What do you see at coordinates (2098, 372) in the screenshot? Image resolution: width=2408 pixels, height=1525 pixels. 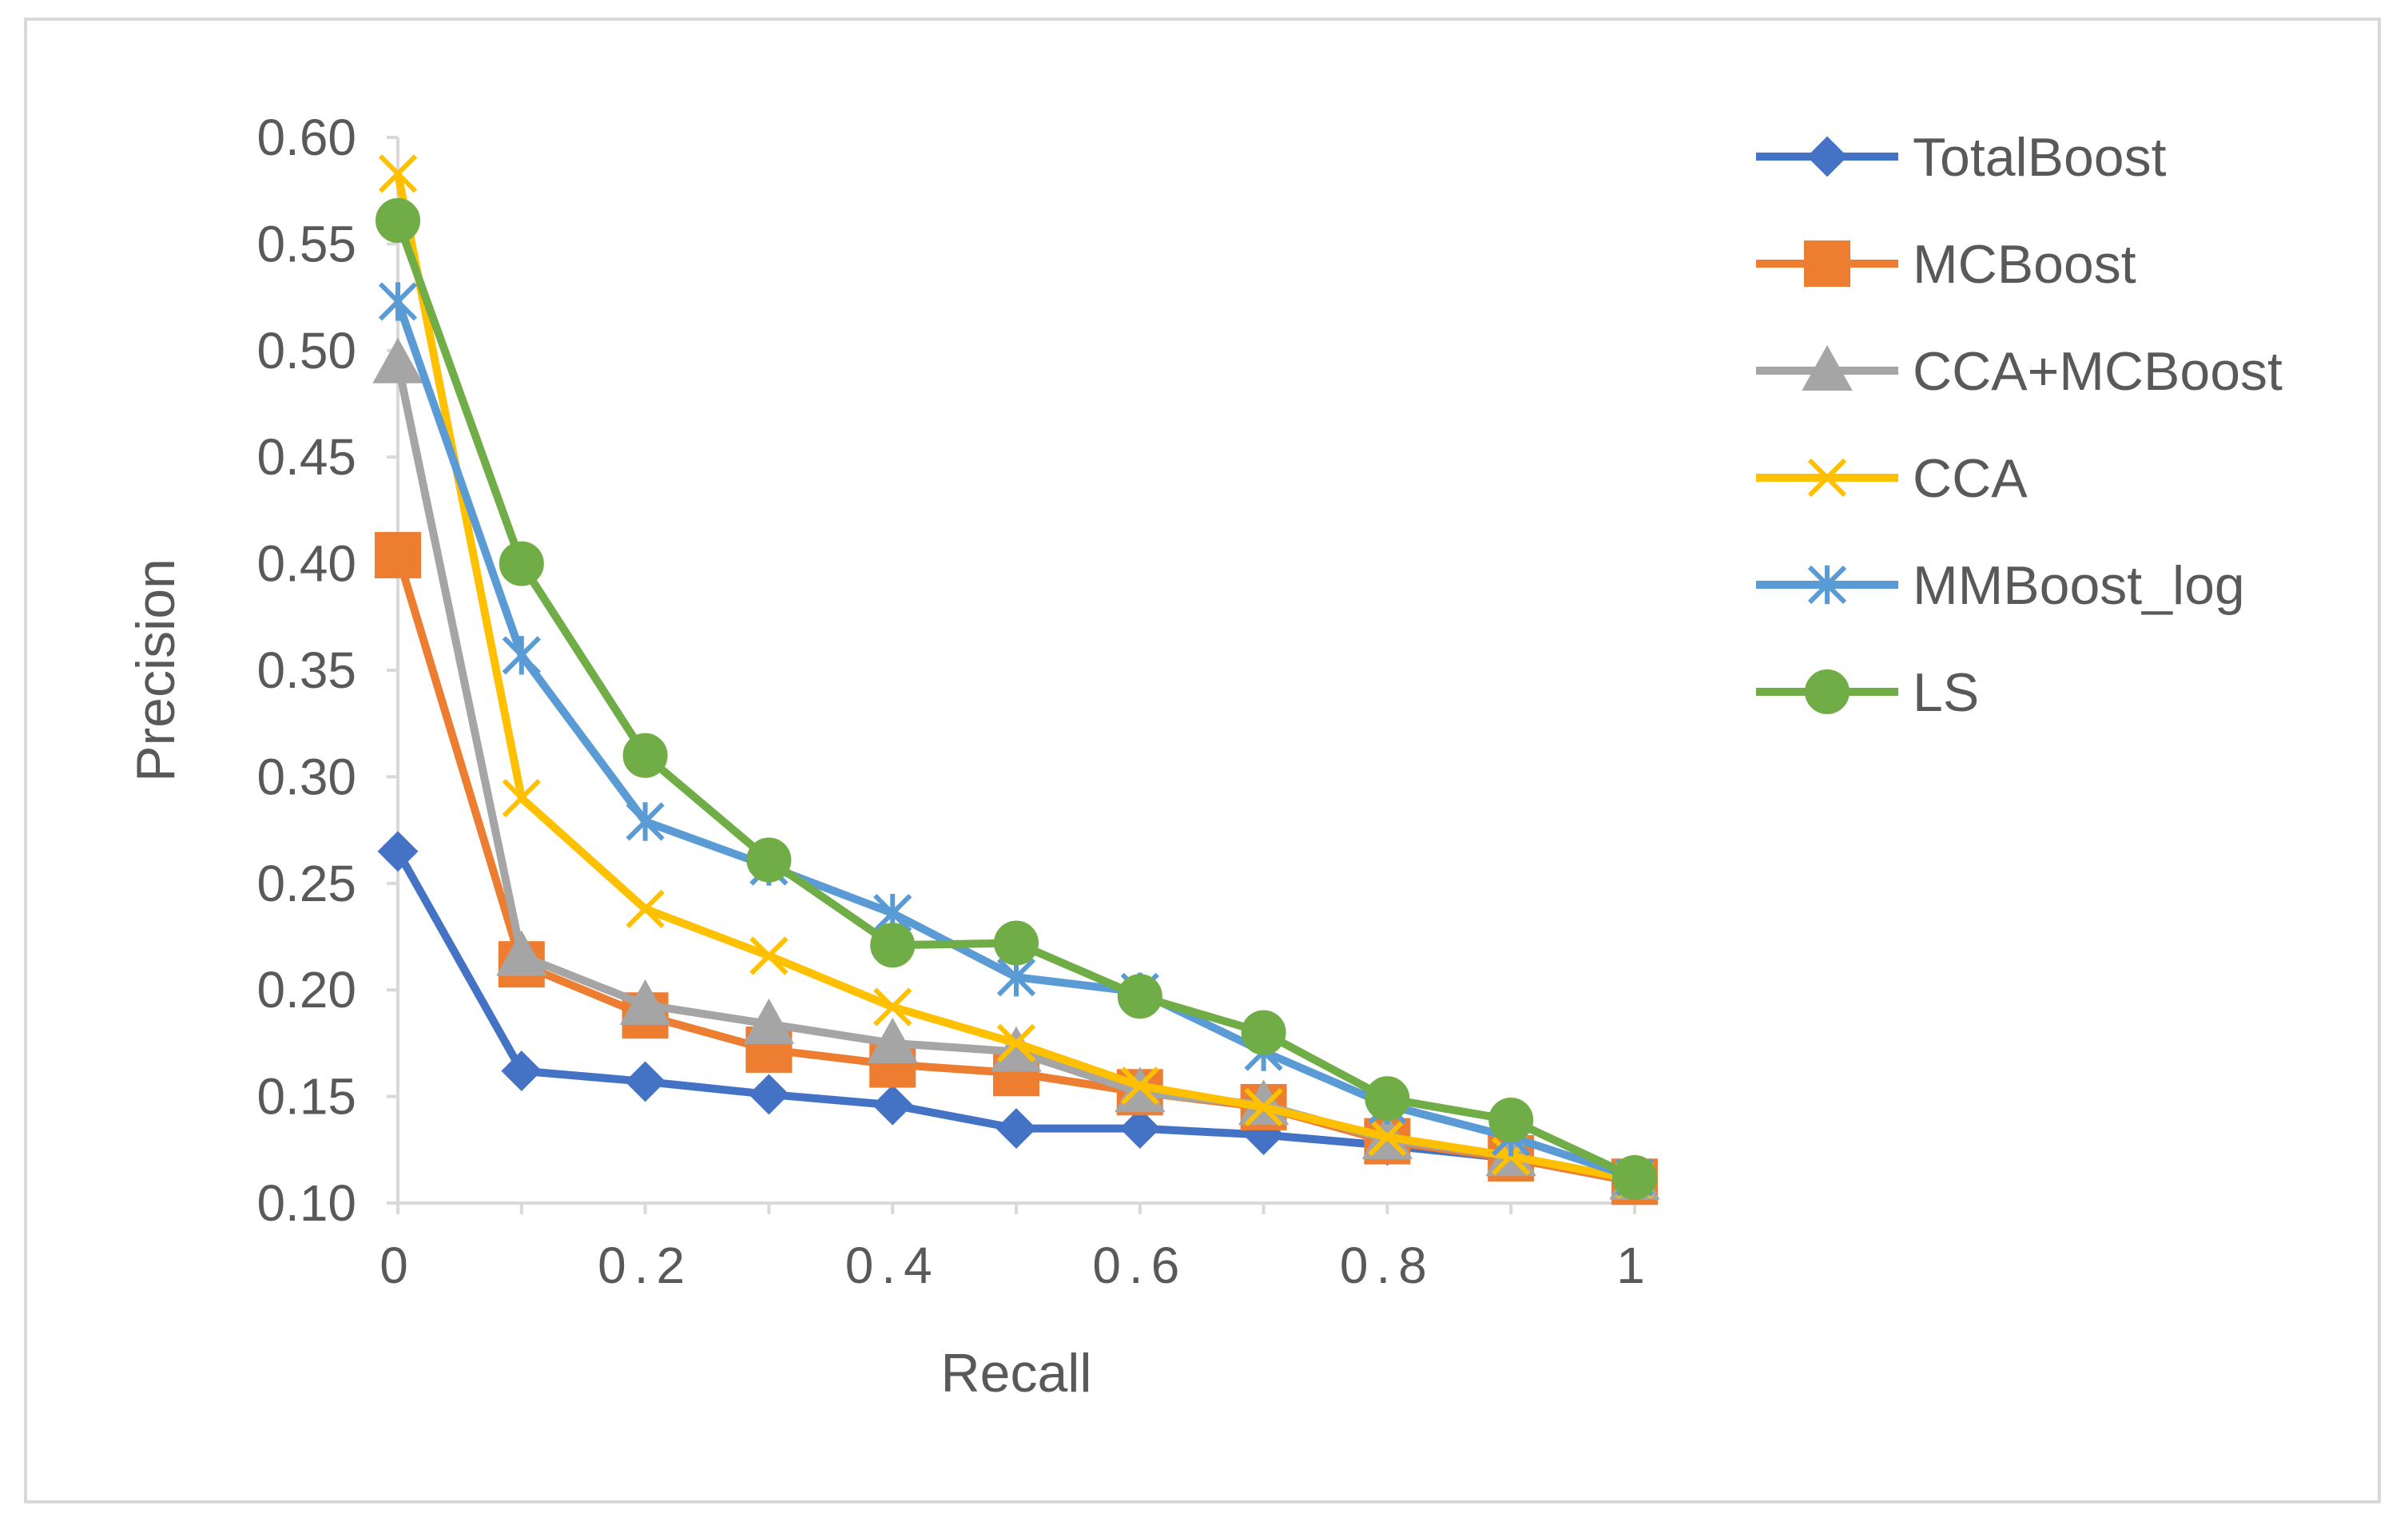 I see `legend-label: CCA+MCBoost` at bounding box center [2098, 372].